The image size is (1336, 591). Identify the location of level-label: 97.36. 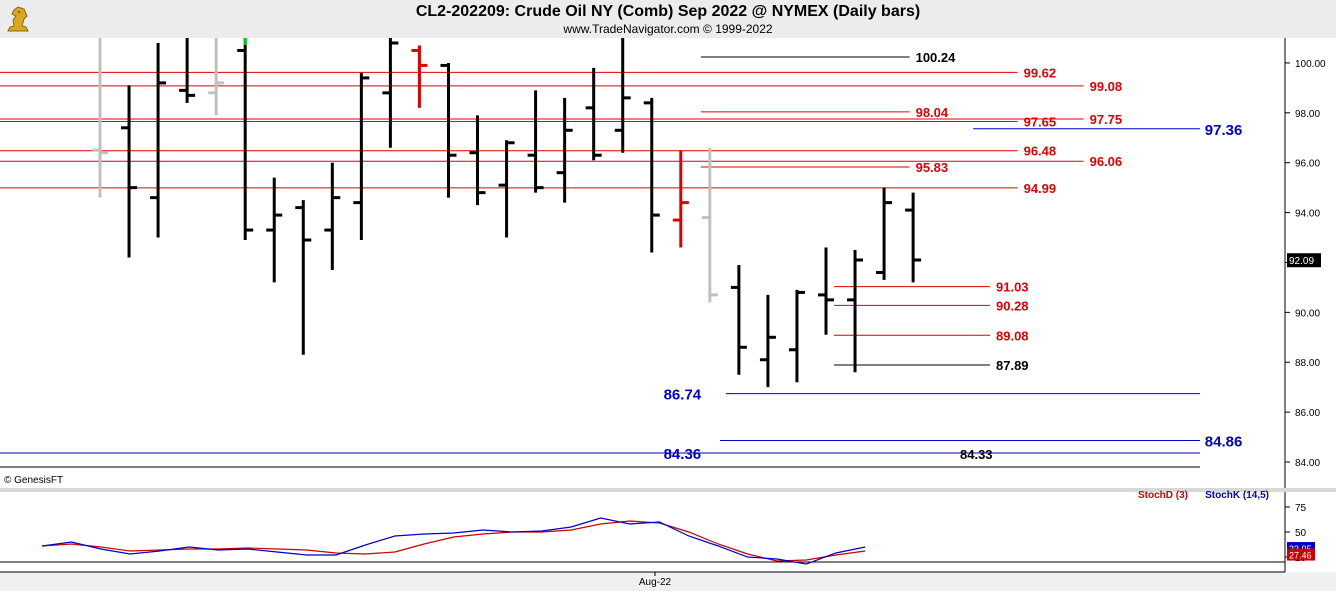
(1224, 130).